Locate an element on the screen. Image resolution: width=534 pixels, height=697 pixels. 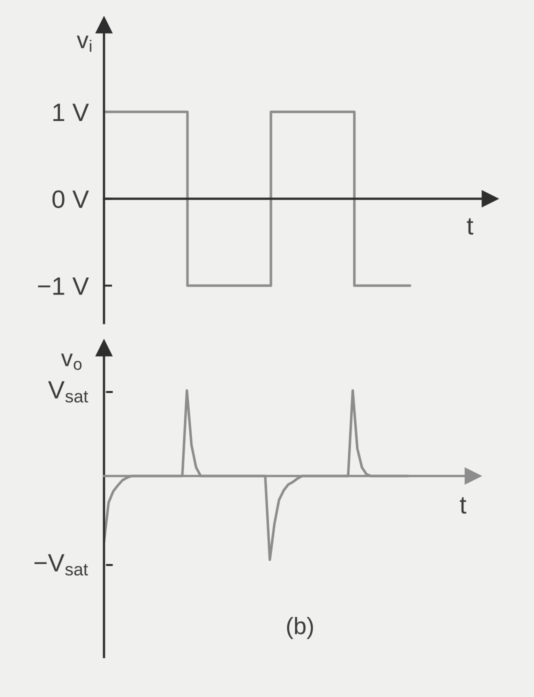
y-tick-label: −1 V is located at coordinates (63, 286).